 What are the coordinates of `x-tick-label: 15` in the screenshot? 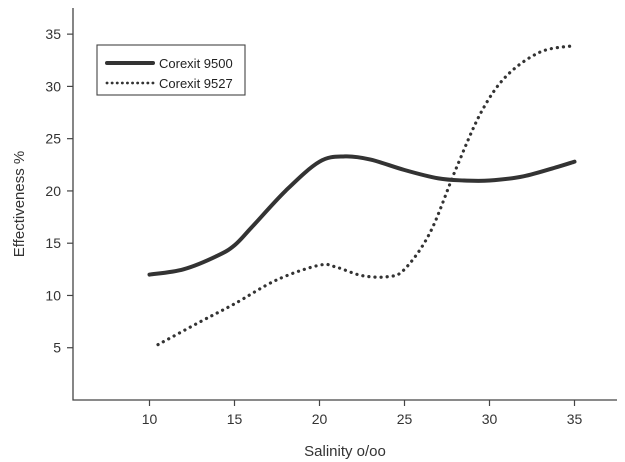 It's located at (235, 419).